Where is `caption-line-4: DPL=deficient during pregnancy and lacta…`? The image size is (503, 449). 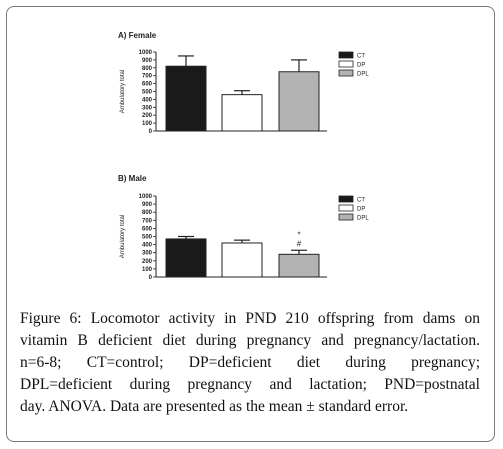
caption-line-4: DPL=deficient during pregnancy and lacta… is located at coordinates (250, 384).